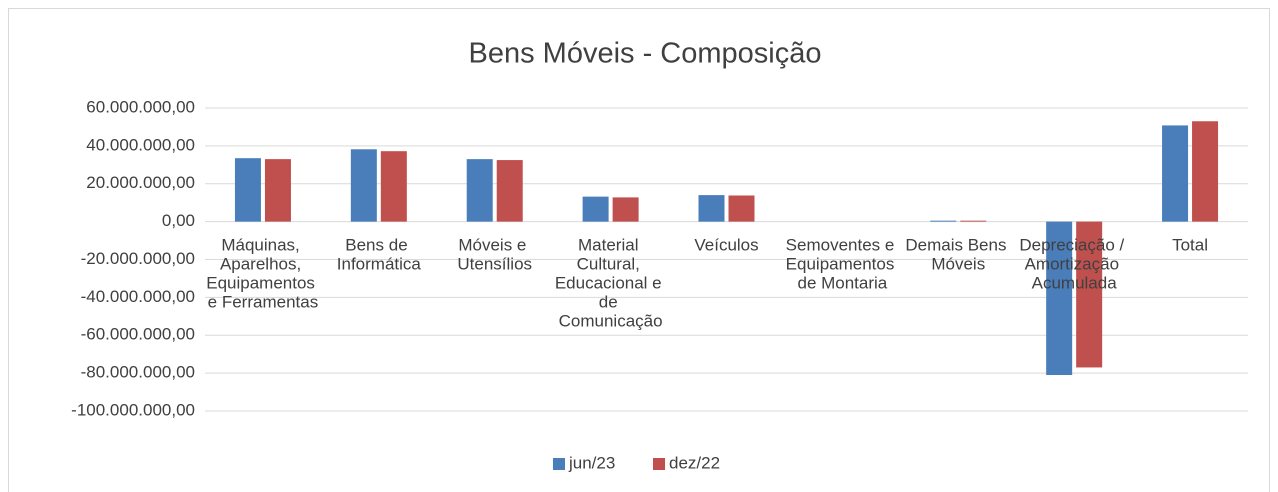 This screenshot has height=492, width=1278. I want to click on y-tick-label: 20.000.000,00, so click(140, 182).